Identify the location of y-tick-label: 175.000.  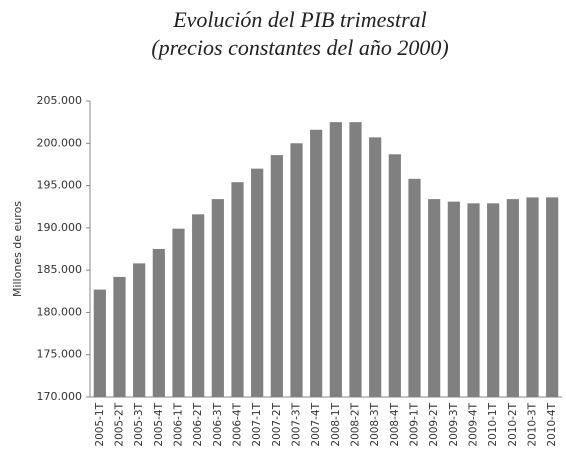
(60, 354).